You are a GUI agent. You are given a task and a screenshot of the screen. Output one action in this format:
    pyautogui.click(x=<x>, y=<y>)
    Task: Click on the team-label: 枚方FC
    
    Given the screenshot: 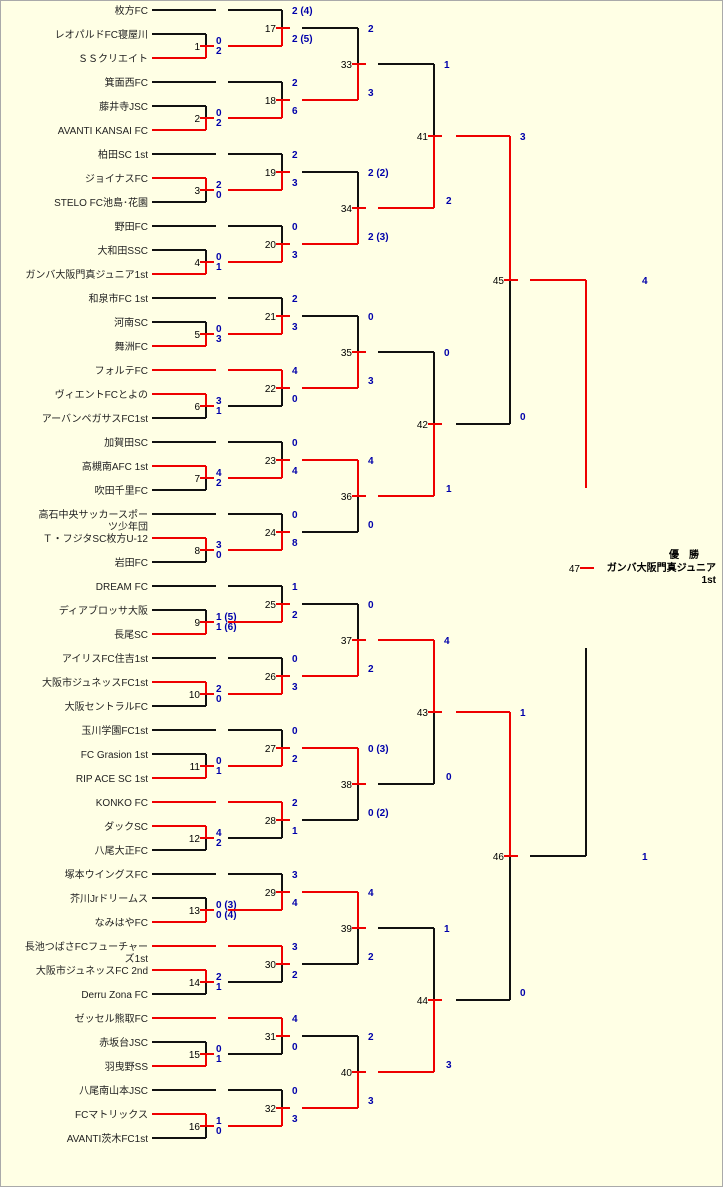 What is the action you would take?
    pyautogui.click(x=131, y=10)
    